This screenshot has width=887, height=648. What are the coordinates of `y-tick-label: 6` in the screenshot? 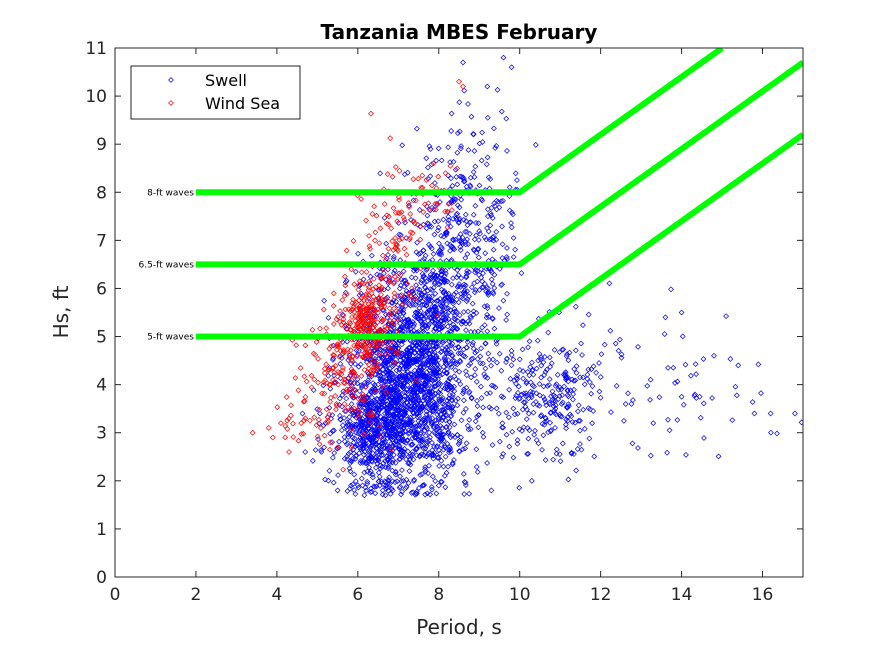 It's located at (101, 289).